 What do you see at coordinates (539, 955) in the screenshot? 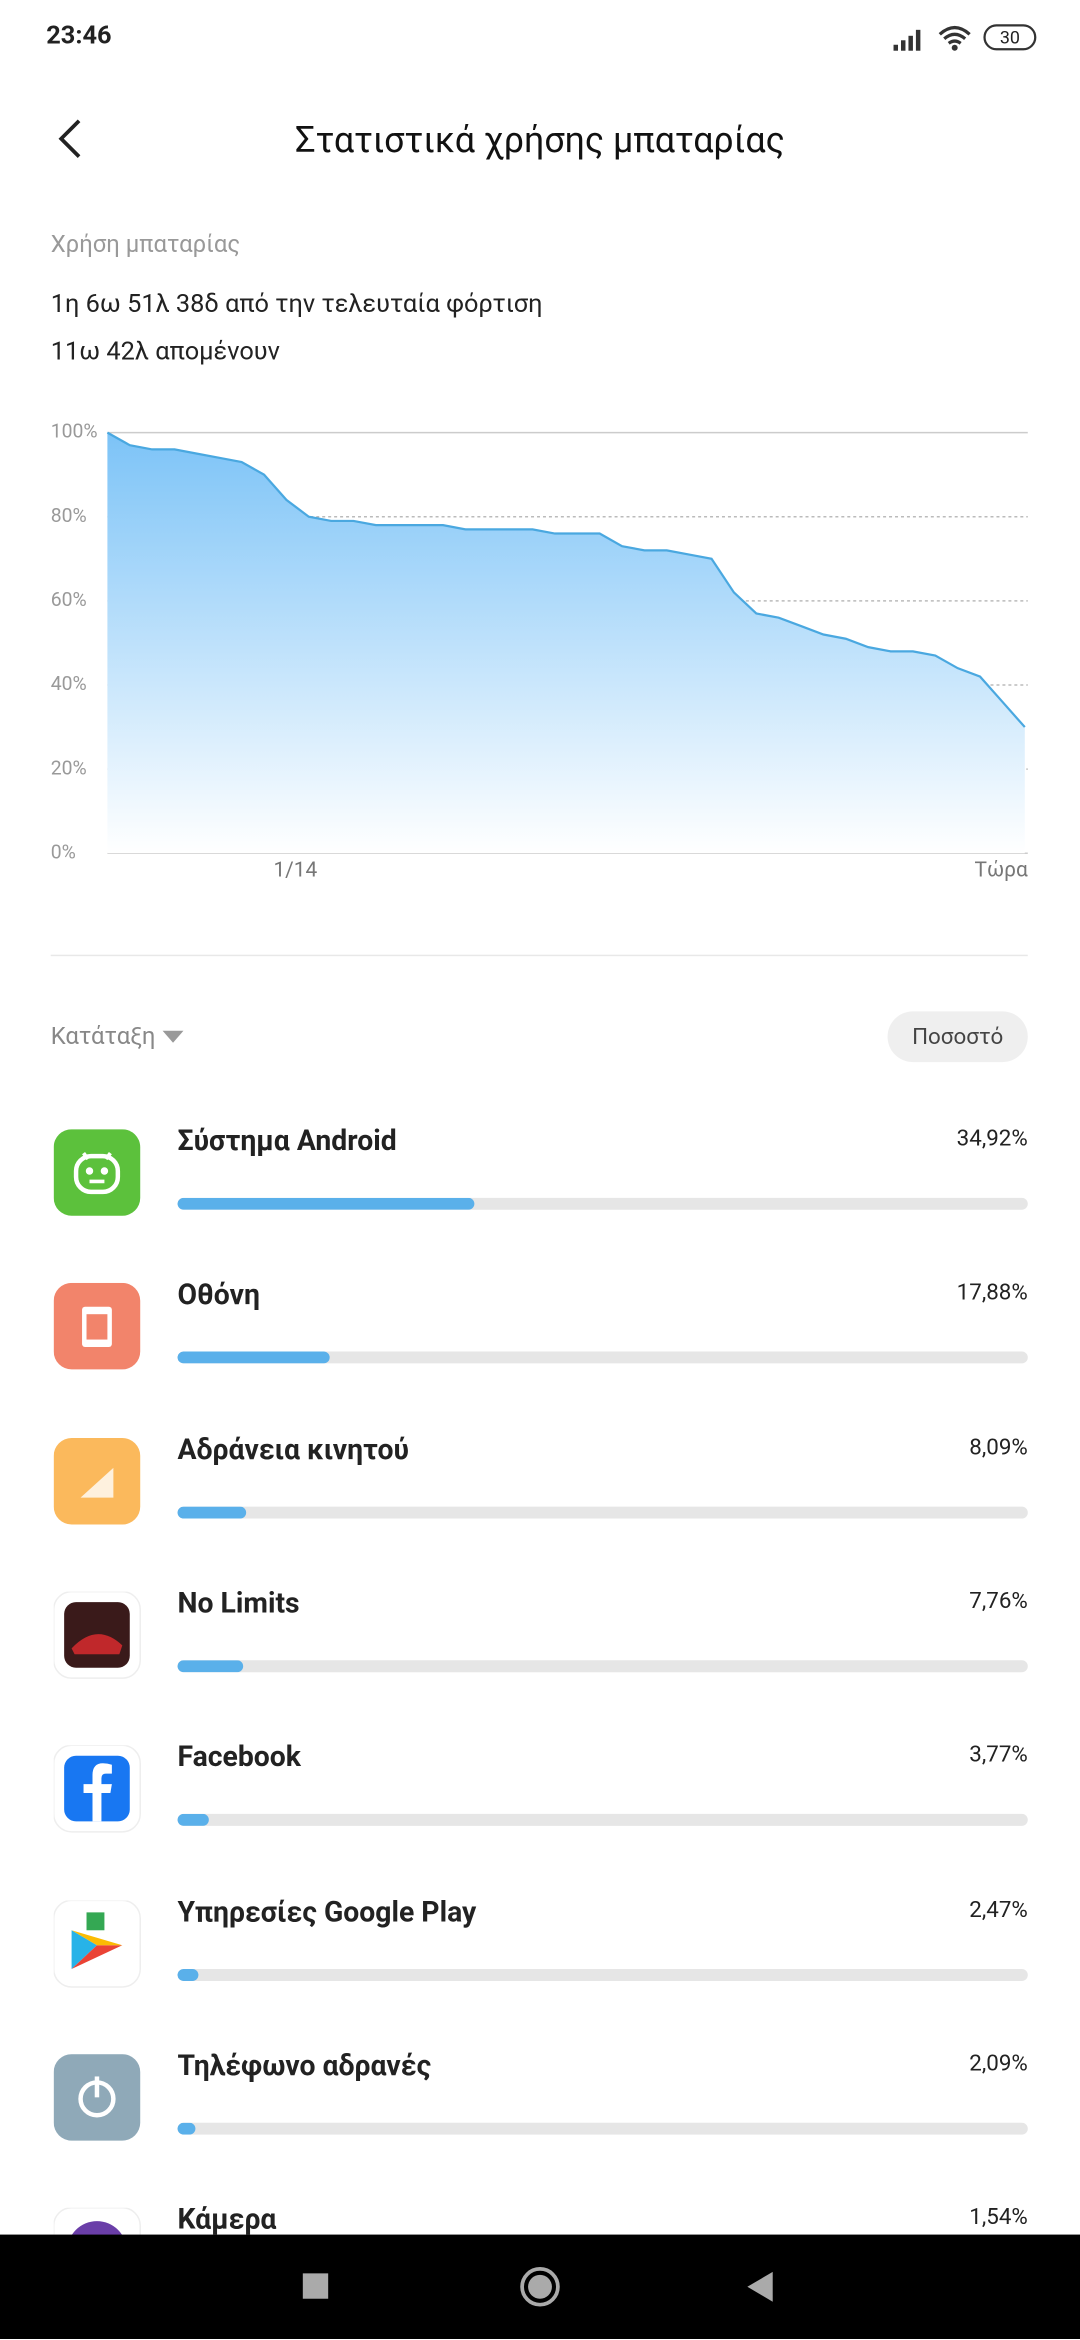
I see `divider` at bounding box center [539, 955].